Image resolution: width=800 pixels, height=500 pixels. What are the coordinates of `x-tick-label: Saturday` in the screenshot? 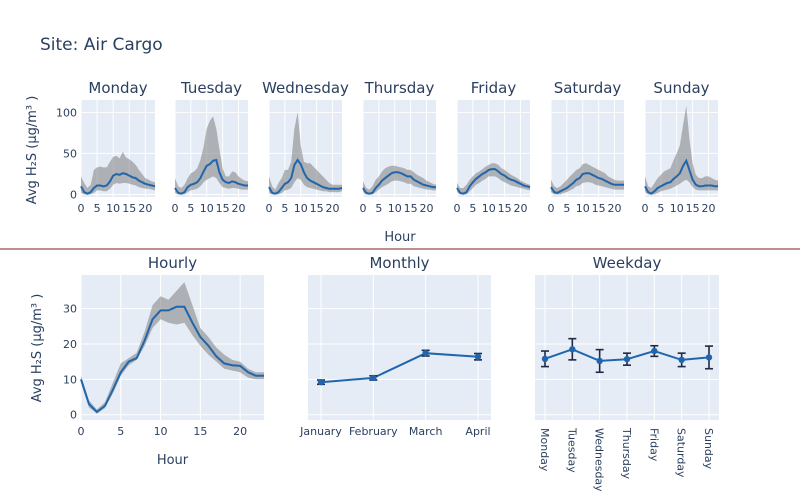 It's located at (681, 453).